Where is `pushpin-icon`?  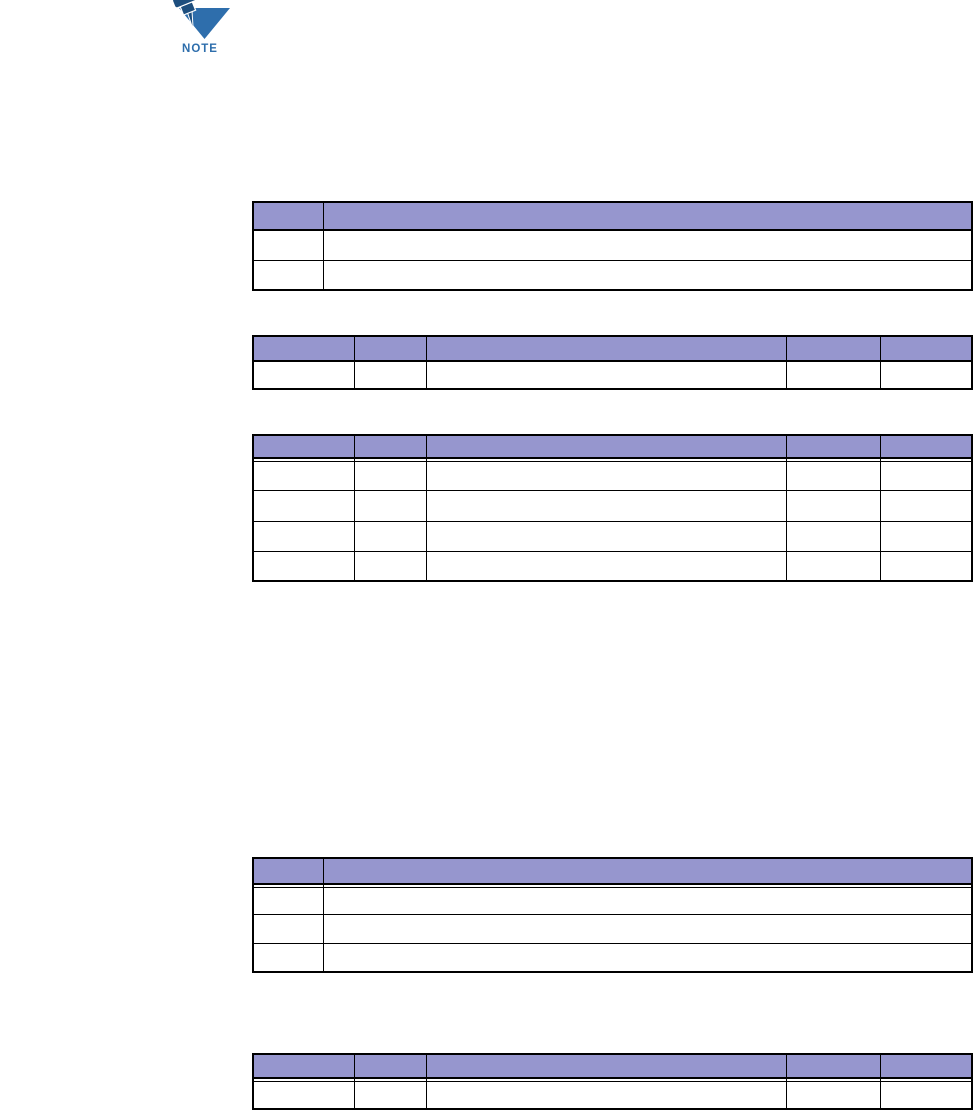 pushpin-icon is located at coordinates (184, 15).